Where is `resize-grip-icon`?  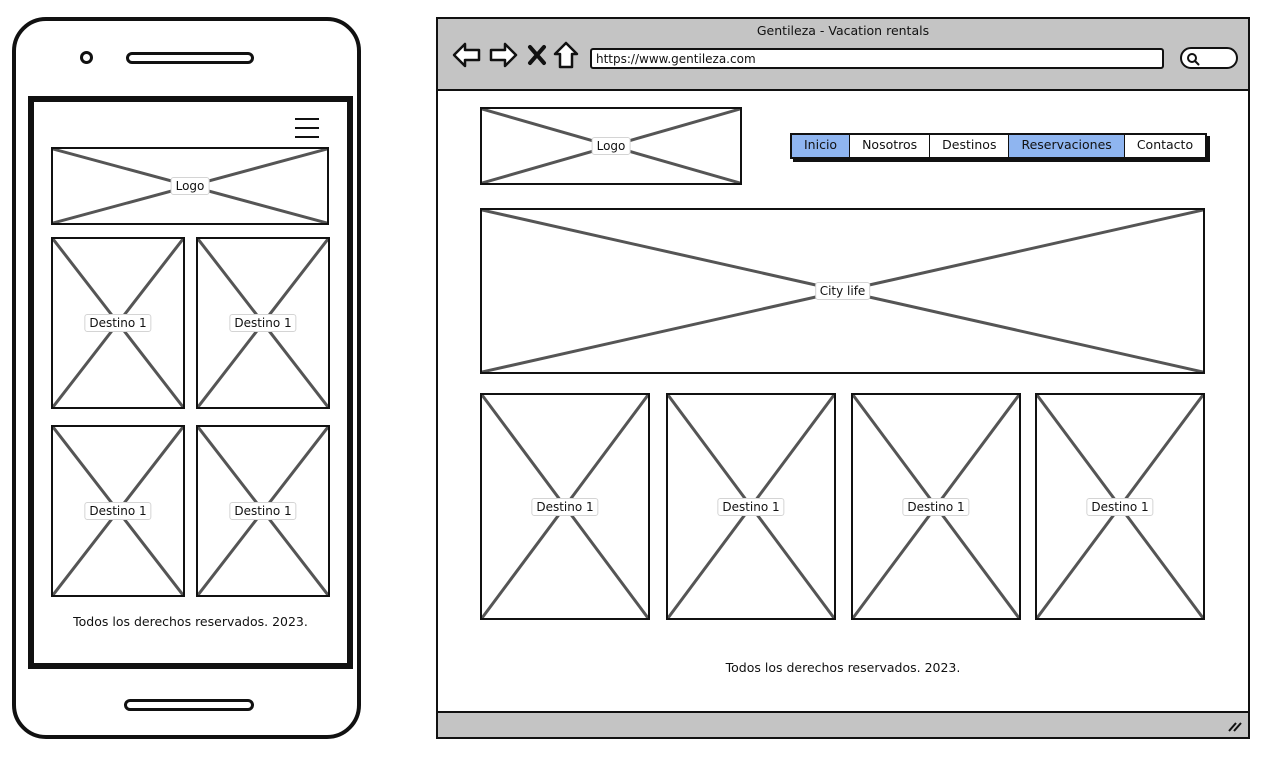 resize-grip-icon is located at coordinates (1234, 726).